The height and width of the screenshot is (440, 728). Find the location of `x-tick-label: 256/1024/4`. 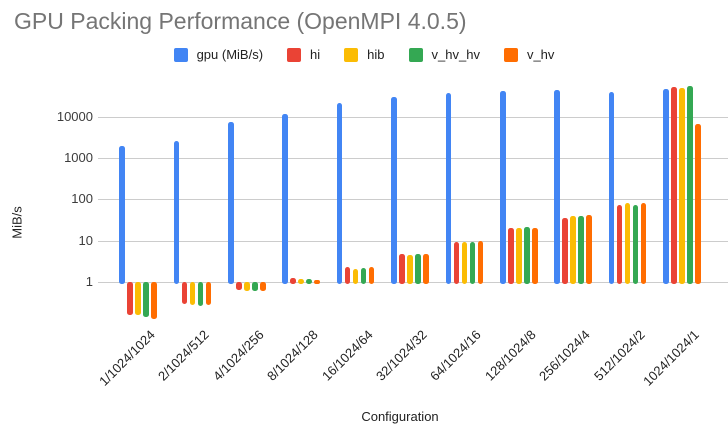

x-tick-label: 256/1024/4 is located at coordinates (564, 355).